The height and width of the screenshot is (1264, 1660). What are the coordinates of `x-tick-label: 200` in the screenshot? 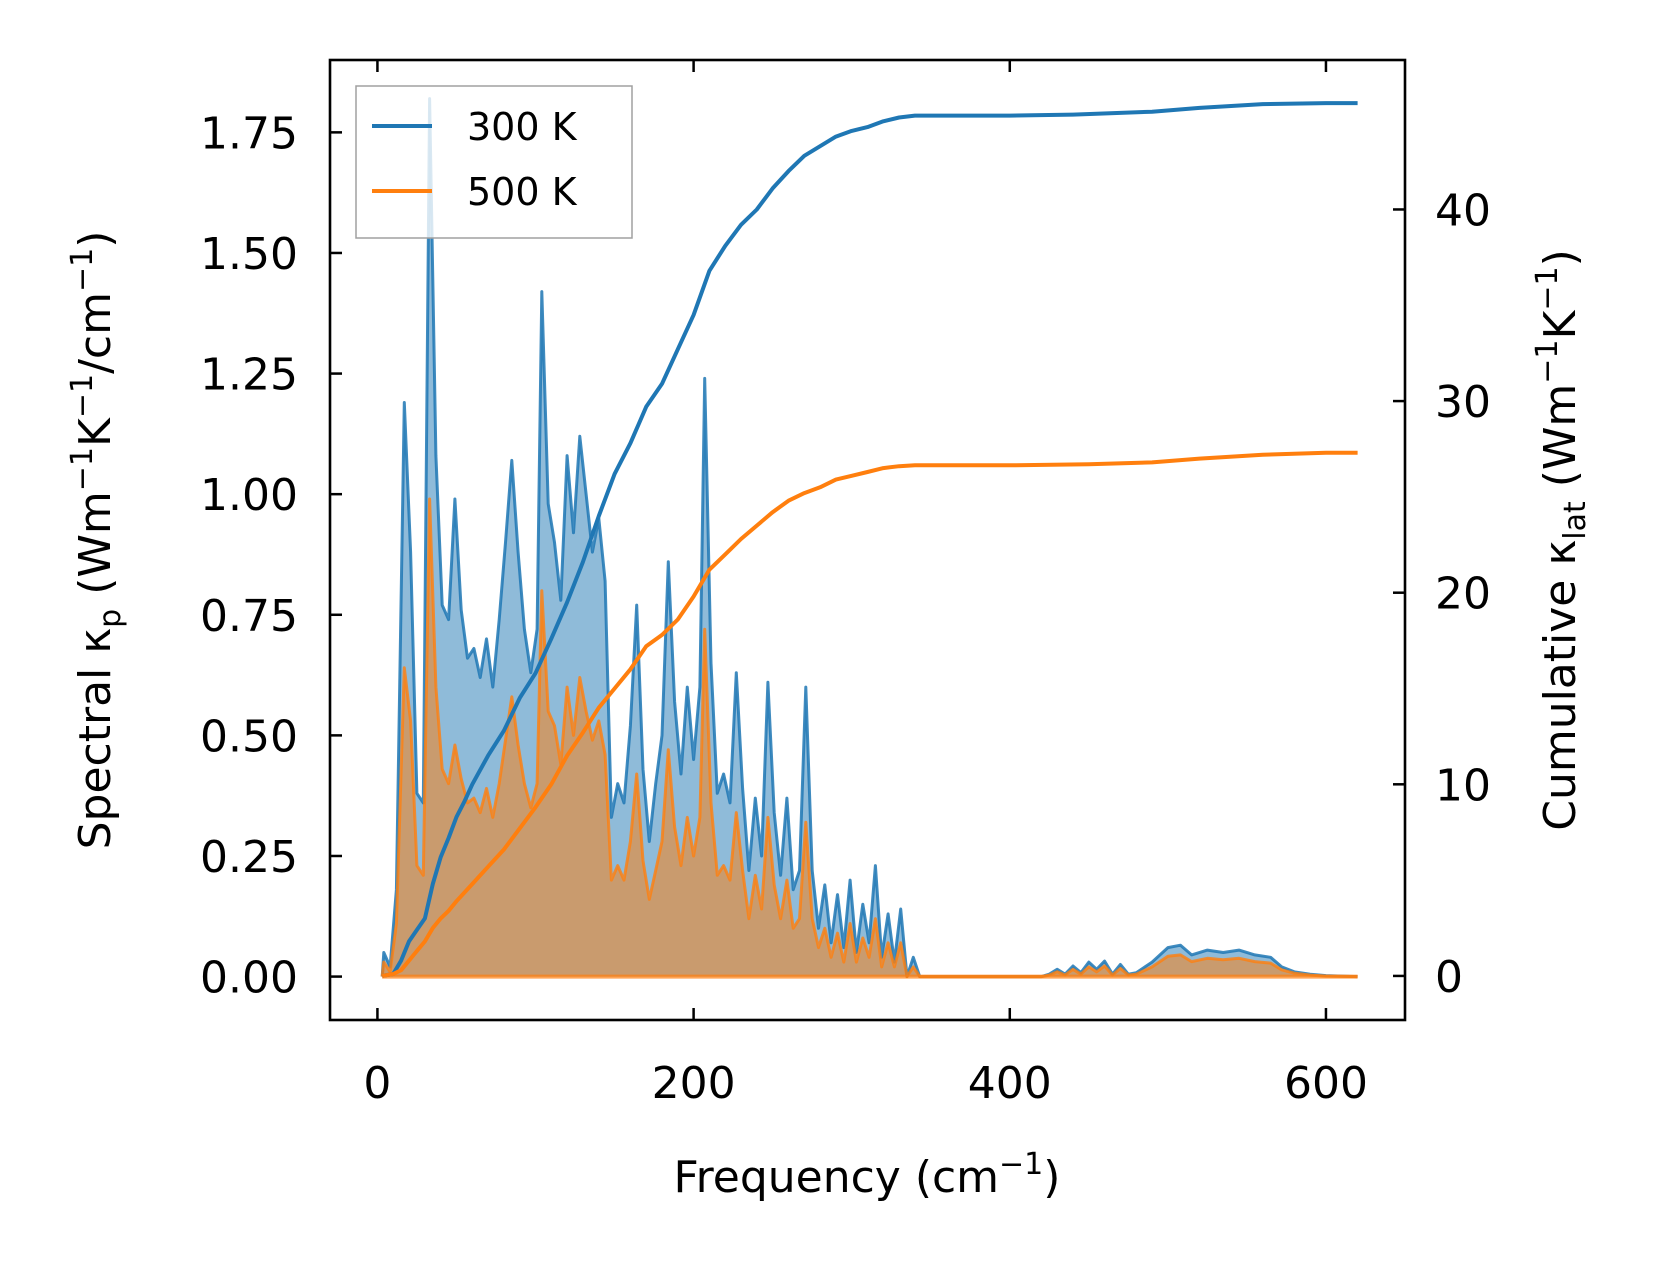 It's located at (694, 1083).